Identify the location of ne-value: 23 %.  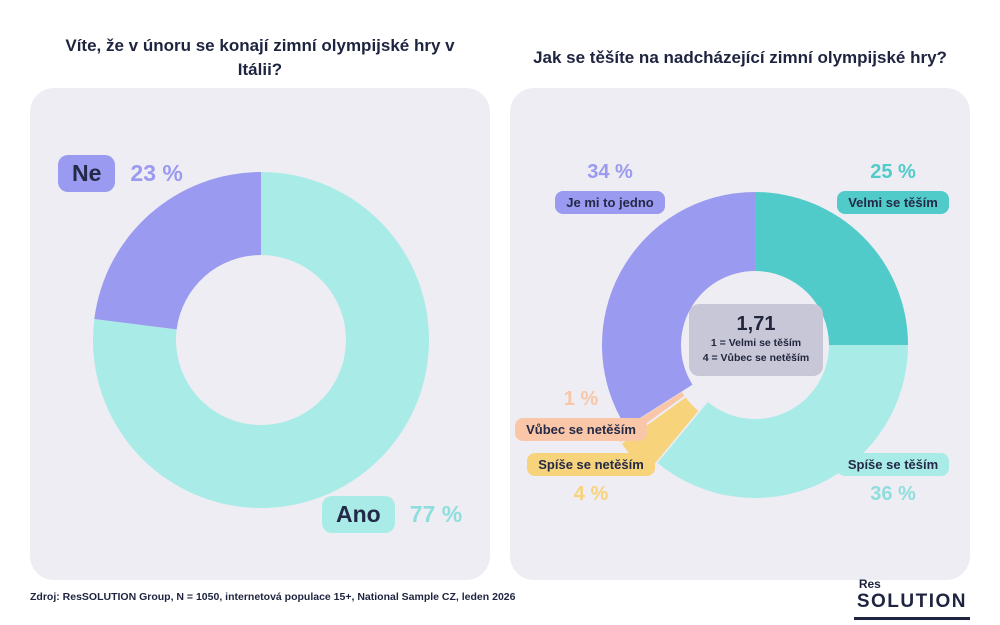
(156, 173).